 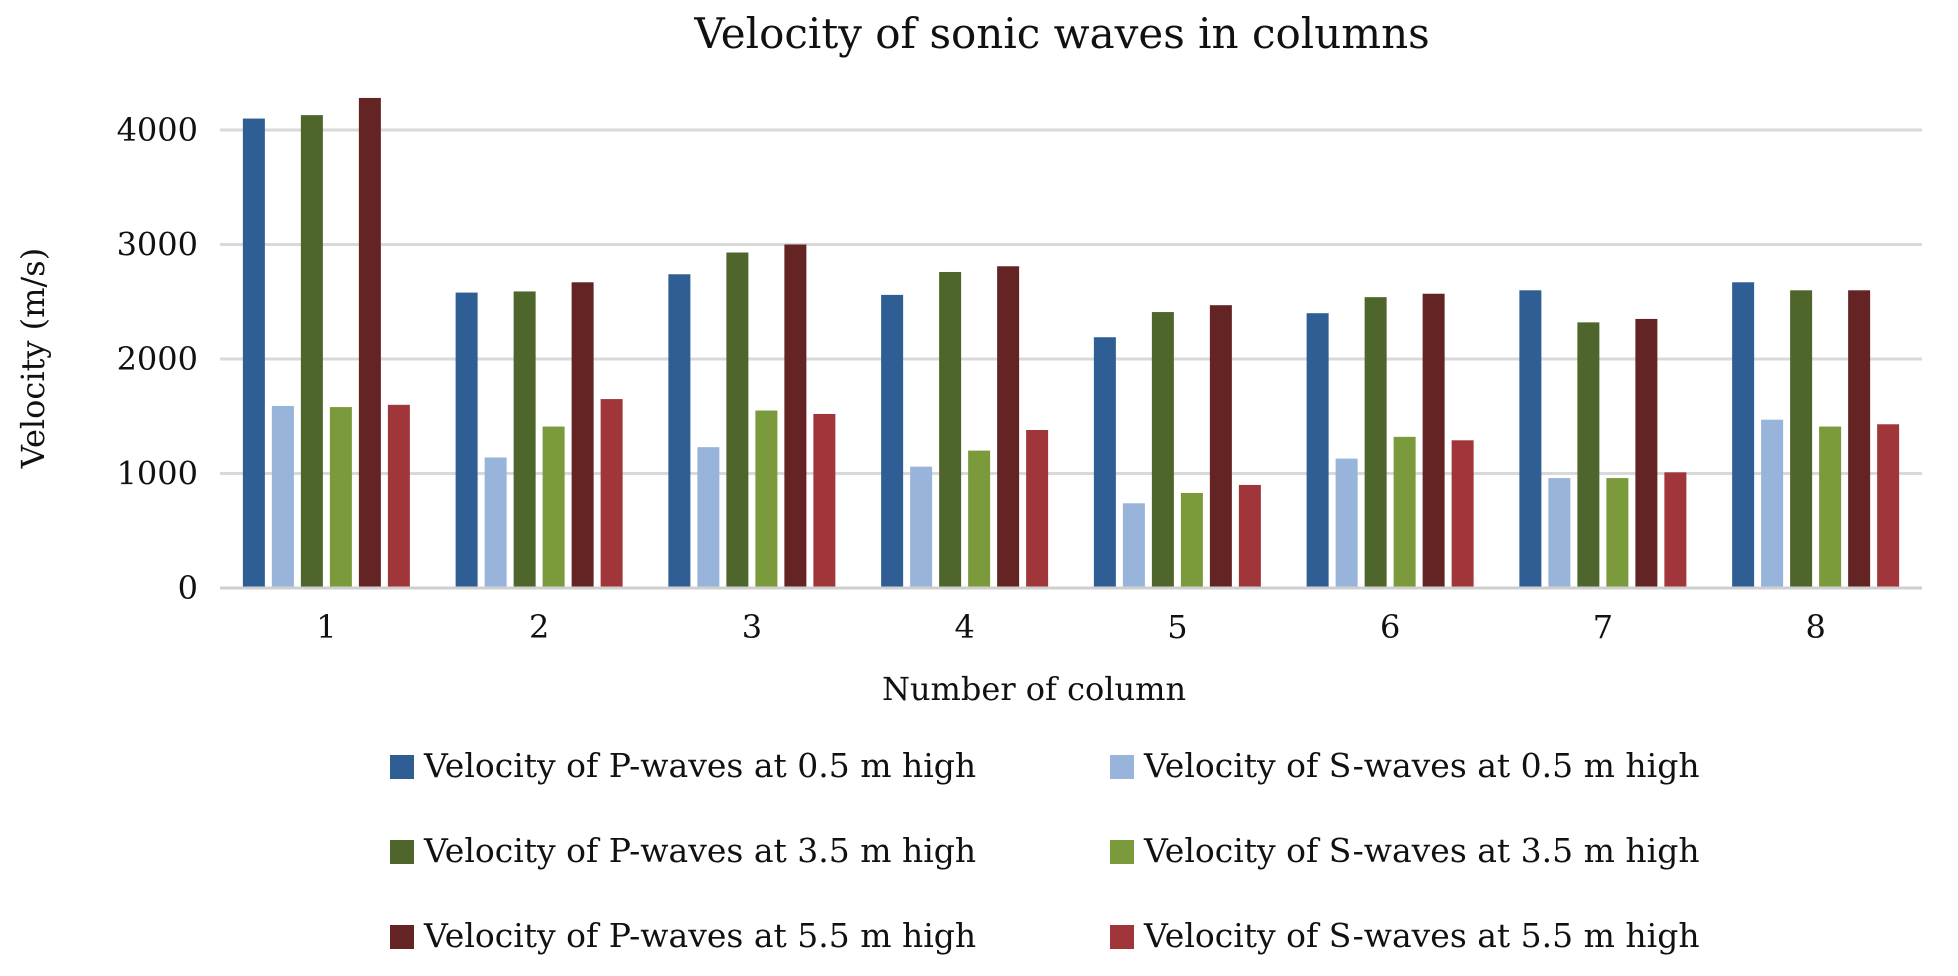 What do you see at coordinates (1421, 765) in the screenshot?
I see `legend-label: Velocity of S-waves at 0.5 m high` at bounding box center [1421, 765].